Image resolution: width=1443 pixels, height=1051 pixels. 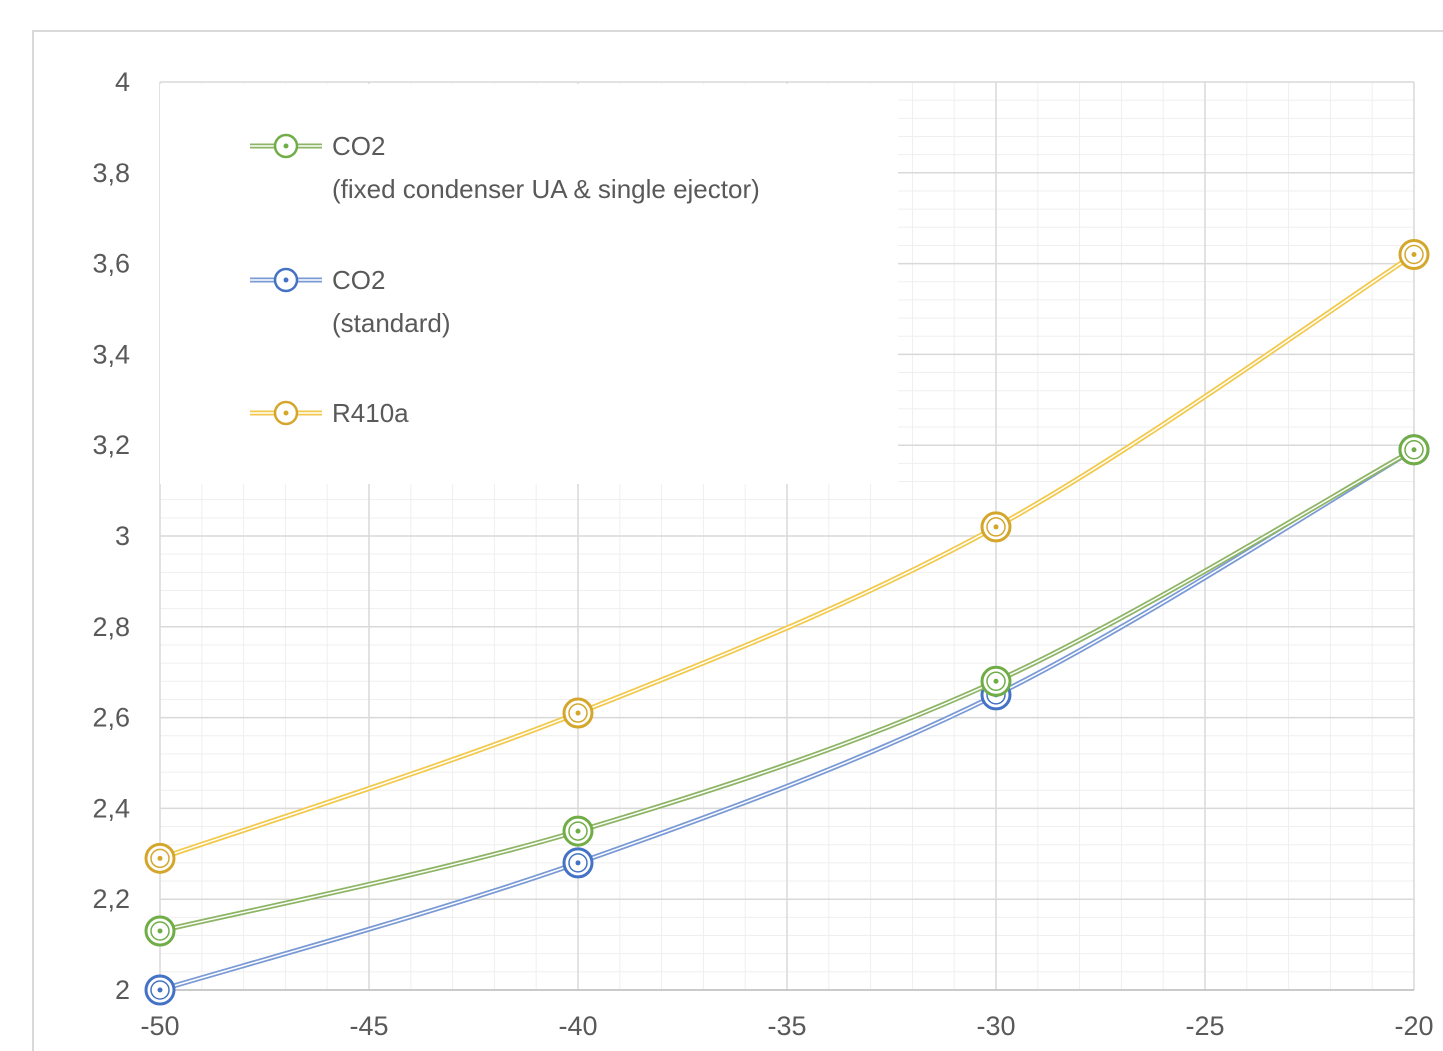 I want to click on legend-label: R410a, so click(x=370, y=413).